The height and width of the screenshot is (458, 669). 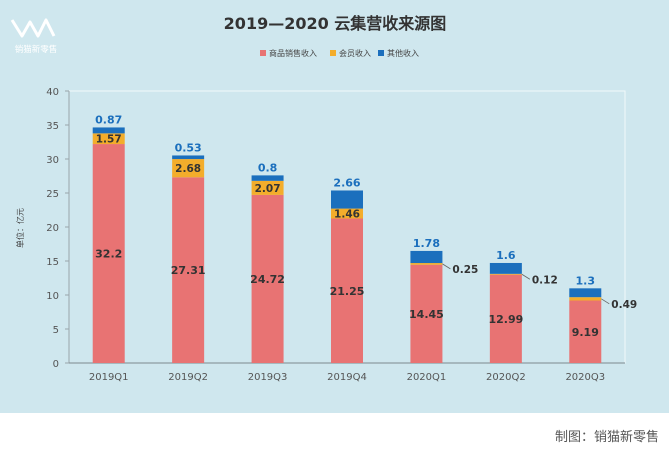 I want to click on label-other-2020Q3: 1.3, so click(x=586, y=280).